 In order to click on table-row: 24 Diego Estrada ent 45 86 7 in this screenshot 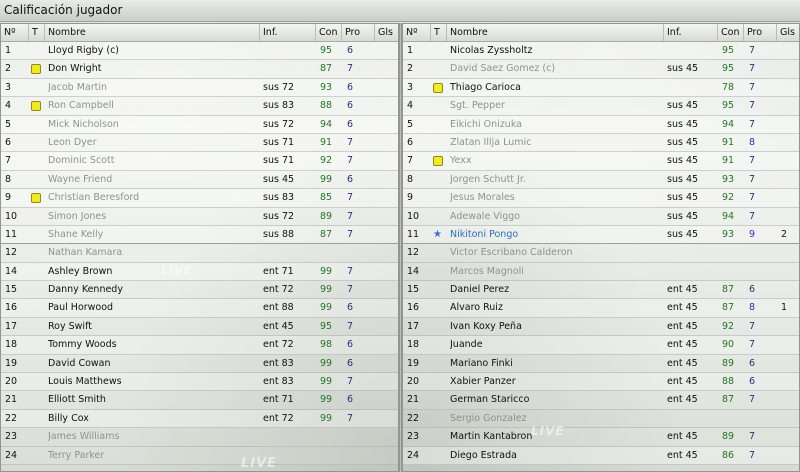, I will do `click(601, 455)`.